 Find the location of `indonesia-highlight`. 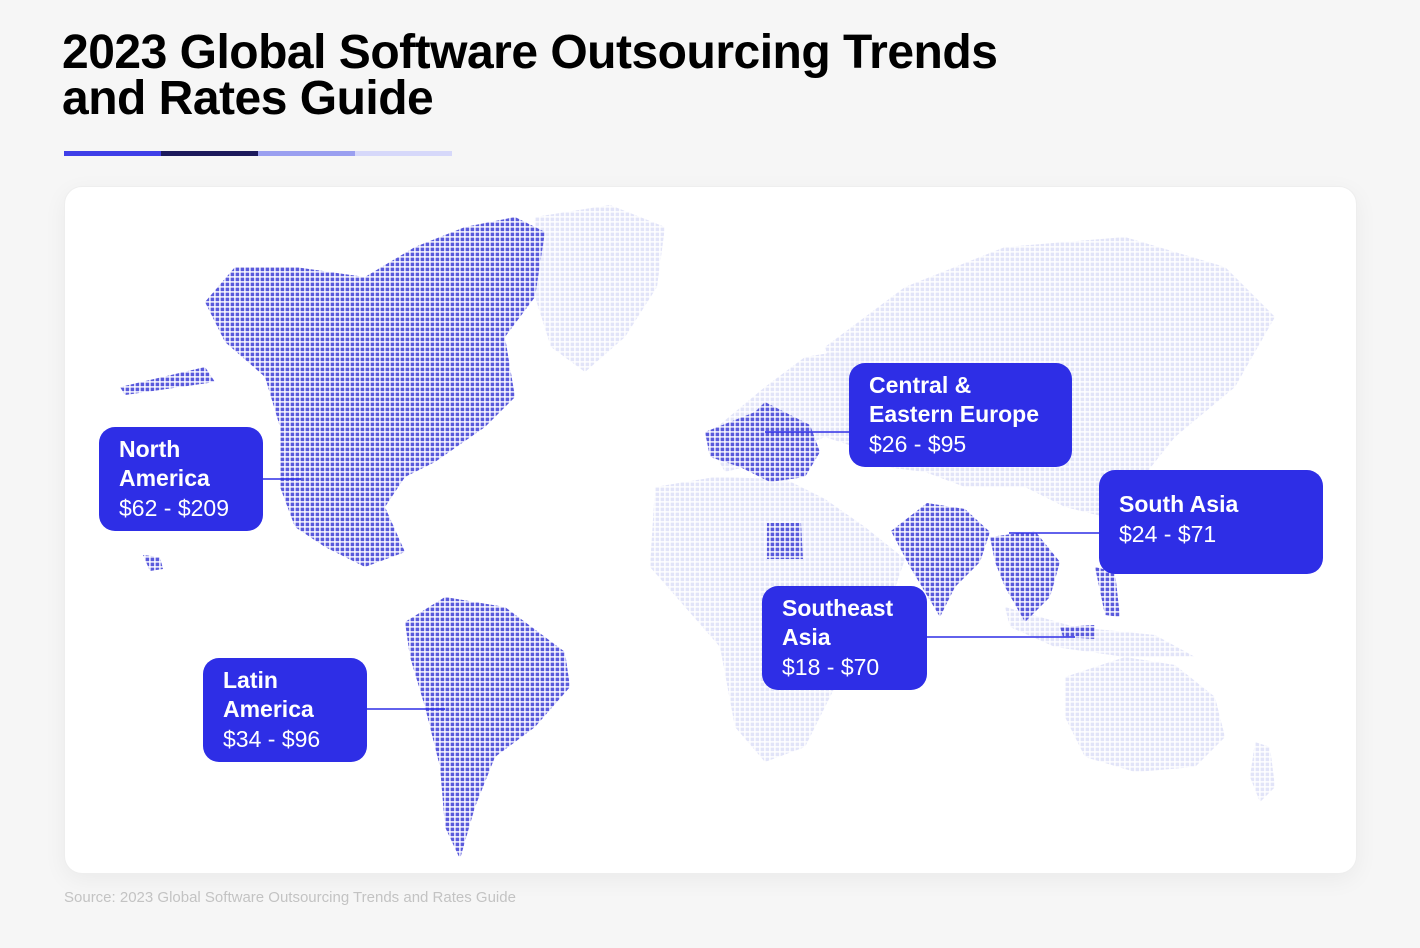

indonesia-highlight is located at coordinates (1077, 632).